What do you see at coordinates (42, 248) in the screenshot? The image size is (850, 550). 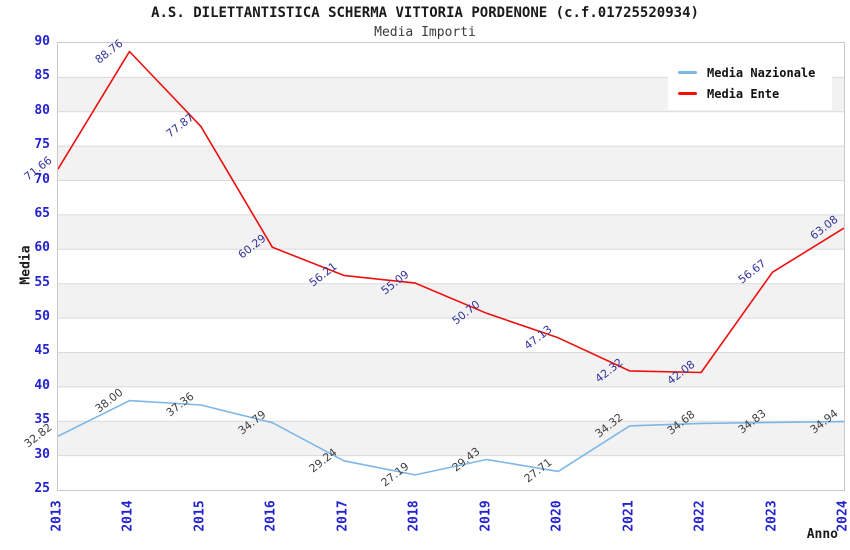 I see `y-tick-label: 60` at bounding box center [42, 248].